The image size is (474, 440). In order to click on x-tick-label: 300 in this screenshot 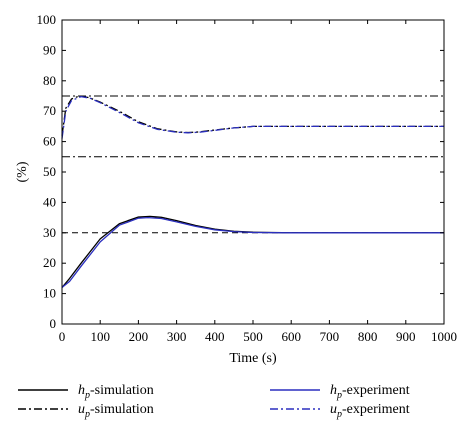, I will do `click(177, 336)`.